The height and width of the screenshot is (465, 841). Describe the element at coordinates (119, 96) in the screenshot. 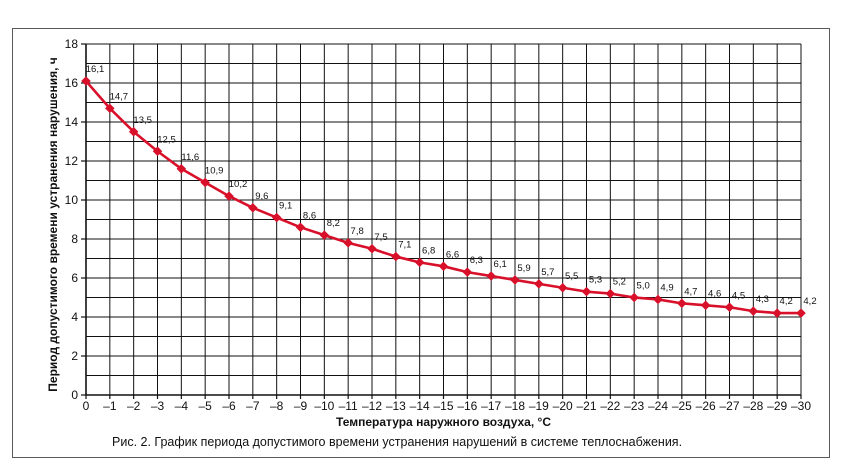

I see `data-label: 14,7` at that location.